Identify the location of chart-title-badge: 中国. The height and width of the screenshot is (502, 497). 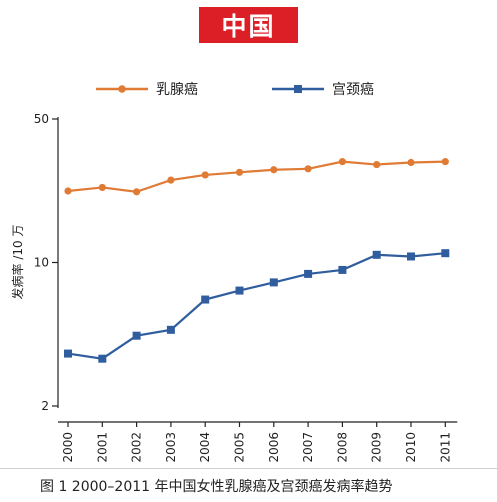
(248, 25).